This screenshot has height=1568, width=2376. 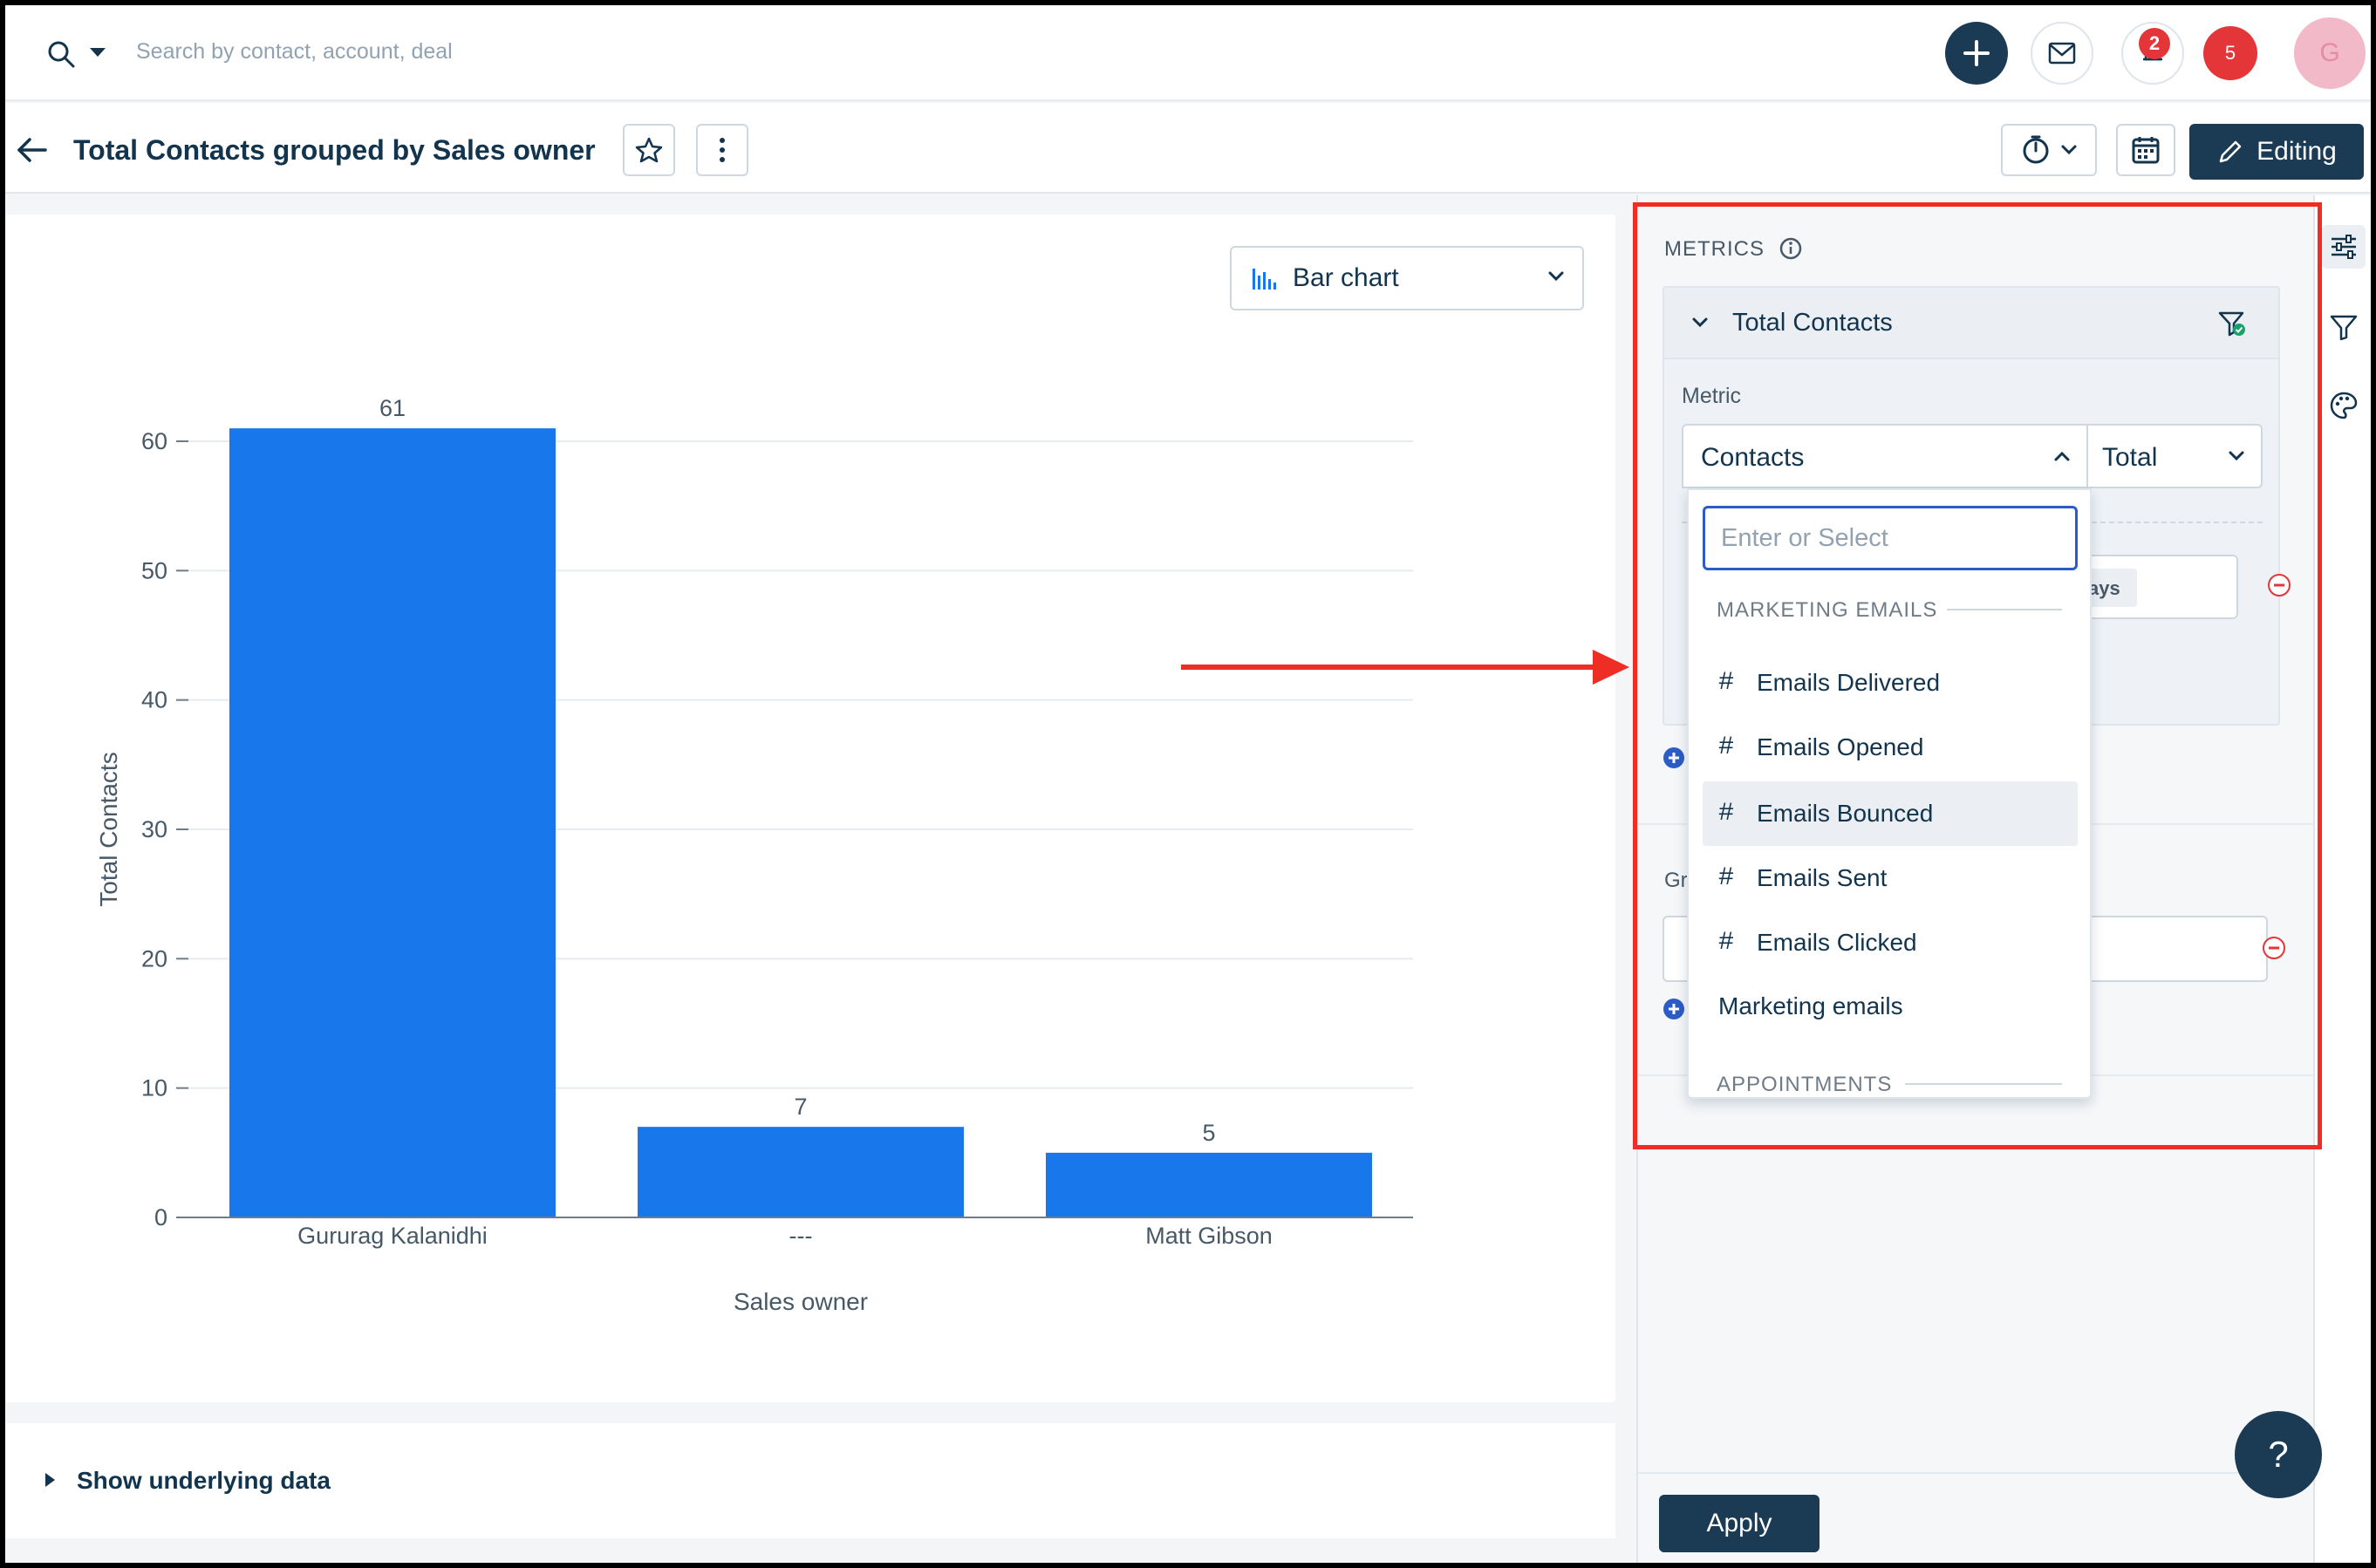 I want to click on metric-select: Contacts, so click(x=1885, y=456).